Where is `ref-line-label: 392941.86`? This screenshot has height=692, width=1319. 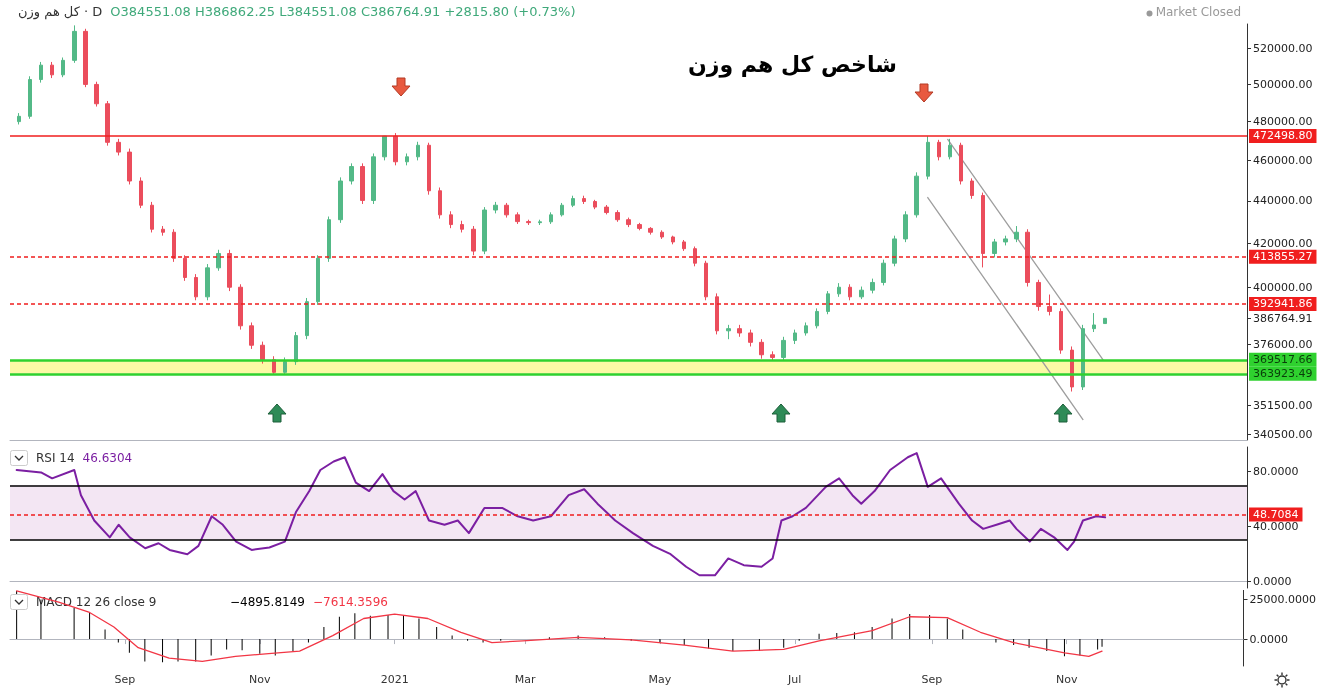 ref-line-label: 392941.86 is located at coordinates (1283, 304).